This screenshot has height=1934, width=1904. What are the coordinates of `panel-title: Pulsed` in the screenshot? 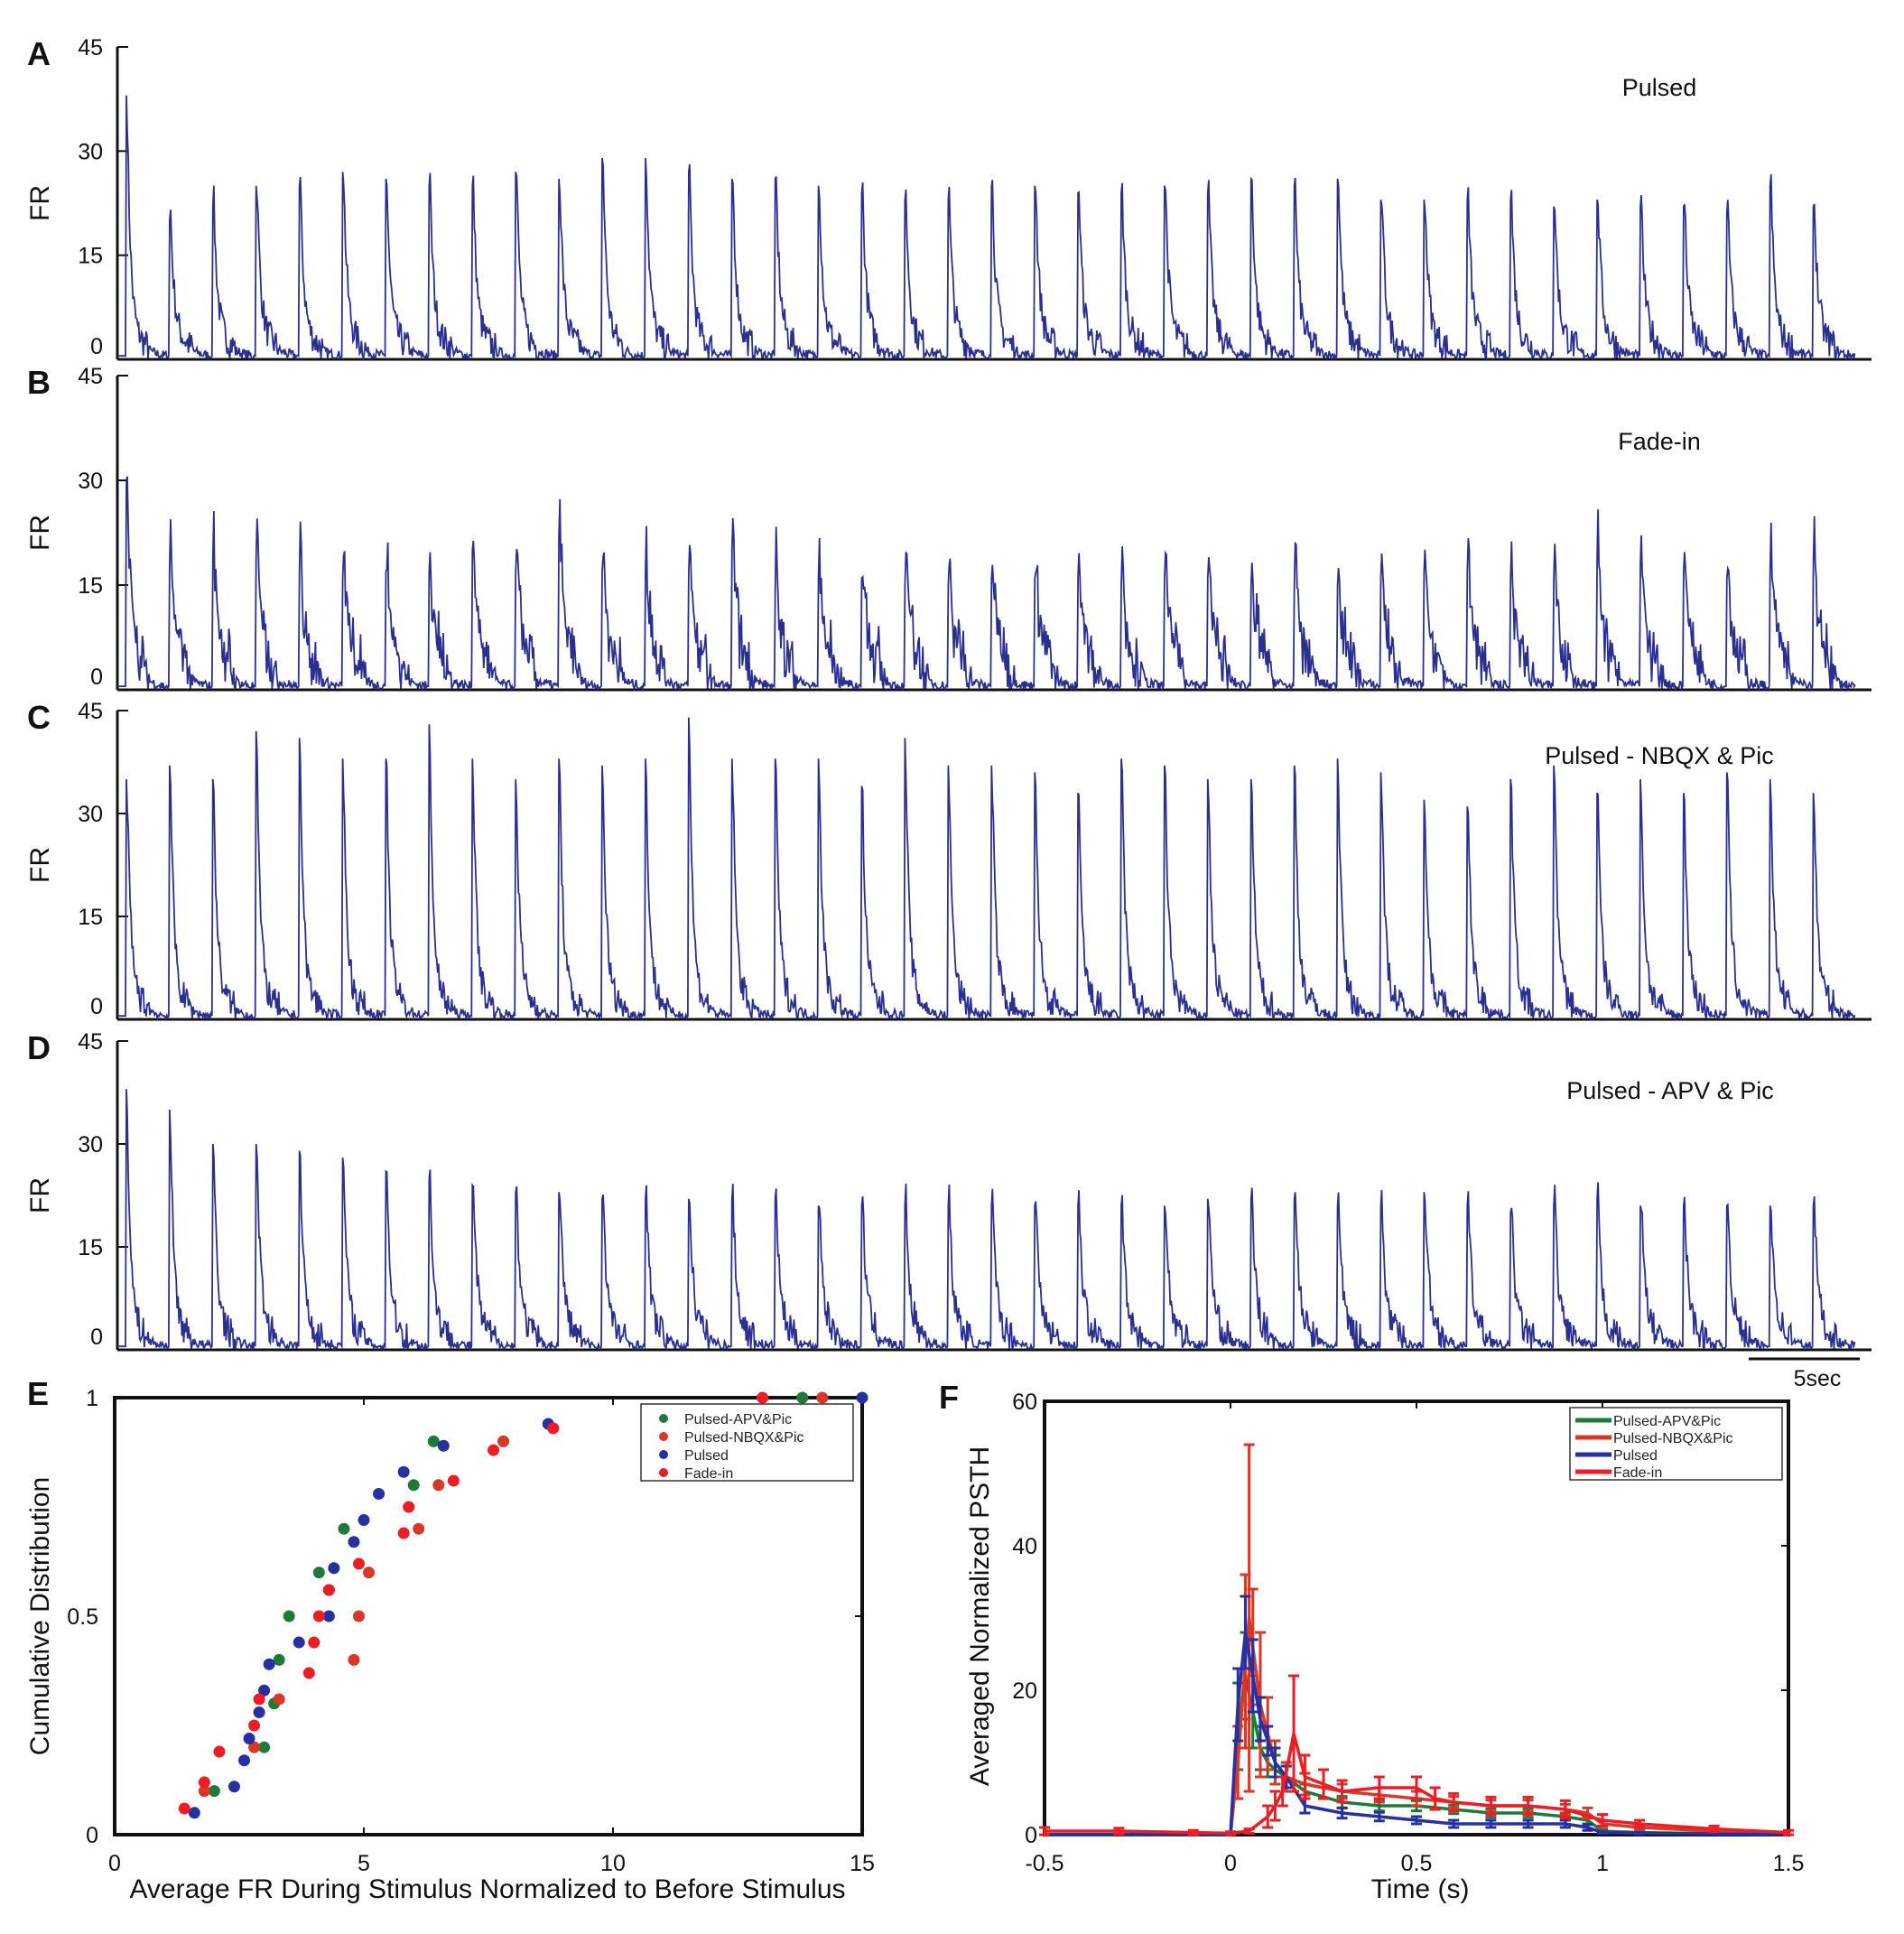 It's located at (1659, 87).